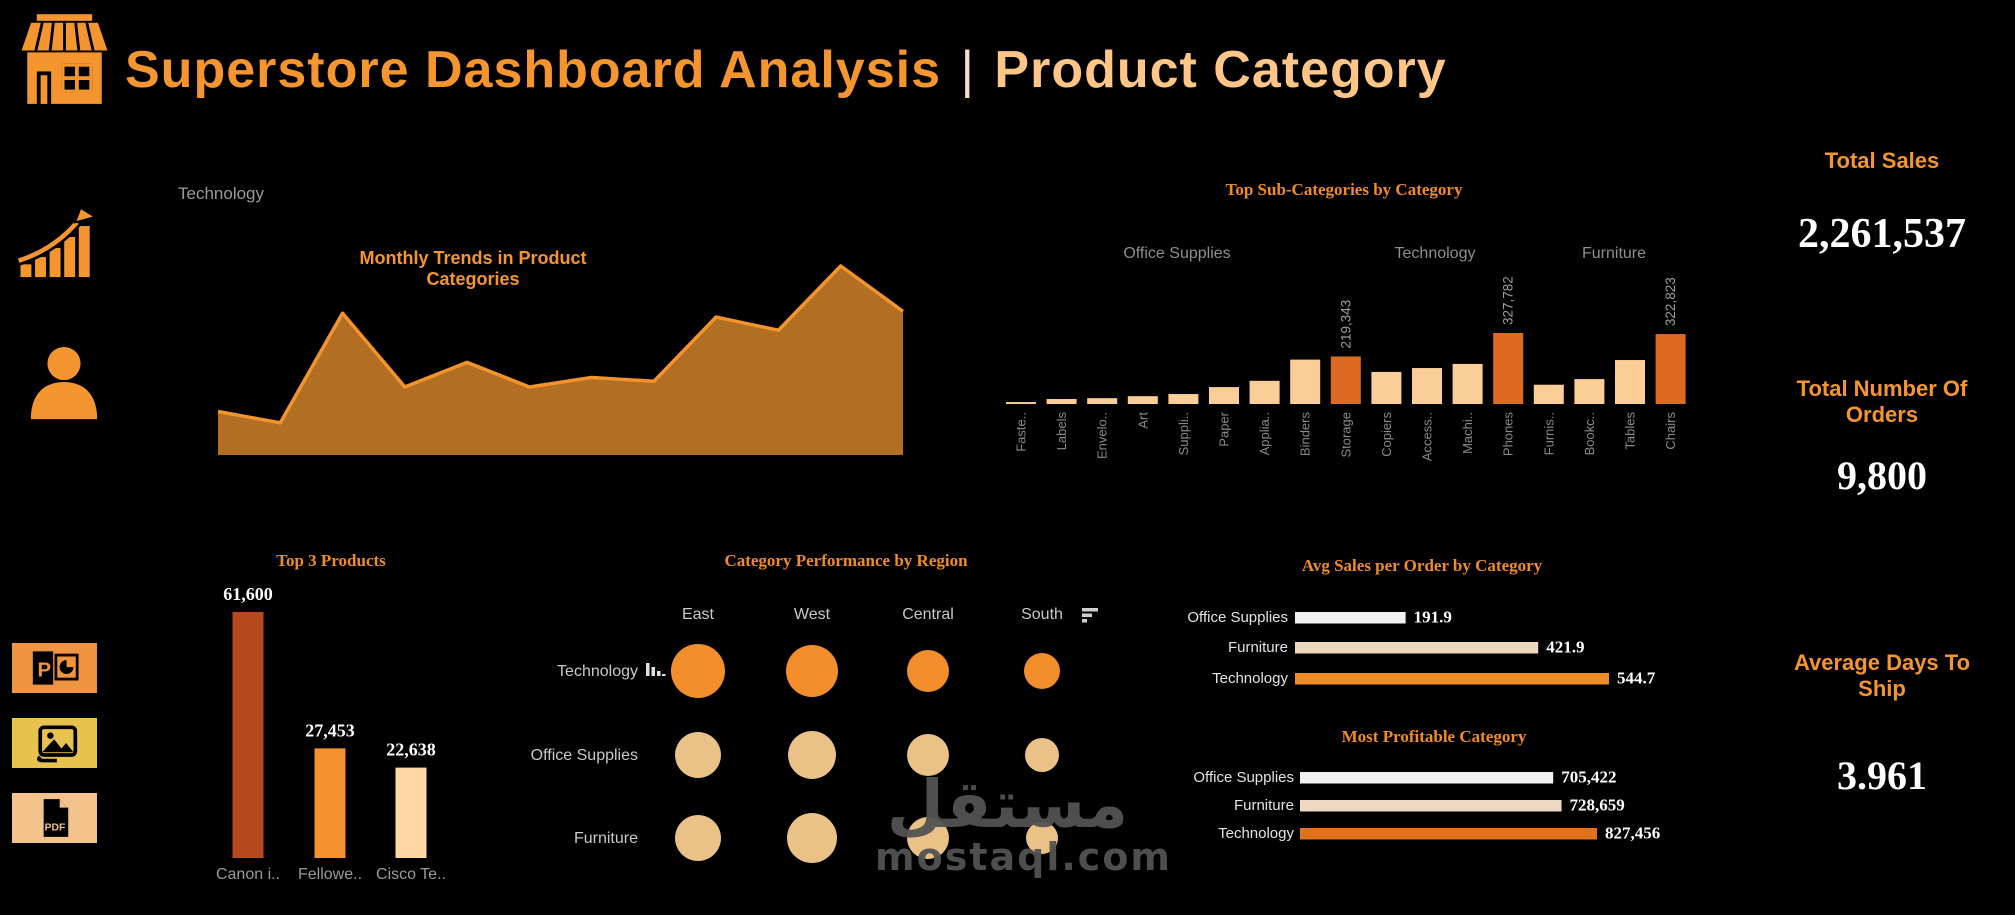 The width and height of the screenshot is (2015, 915). I want to click on region-column-header: East, so click(698, 614).